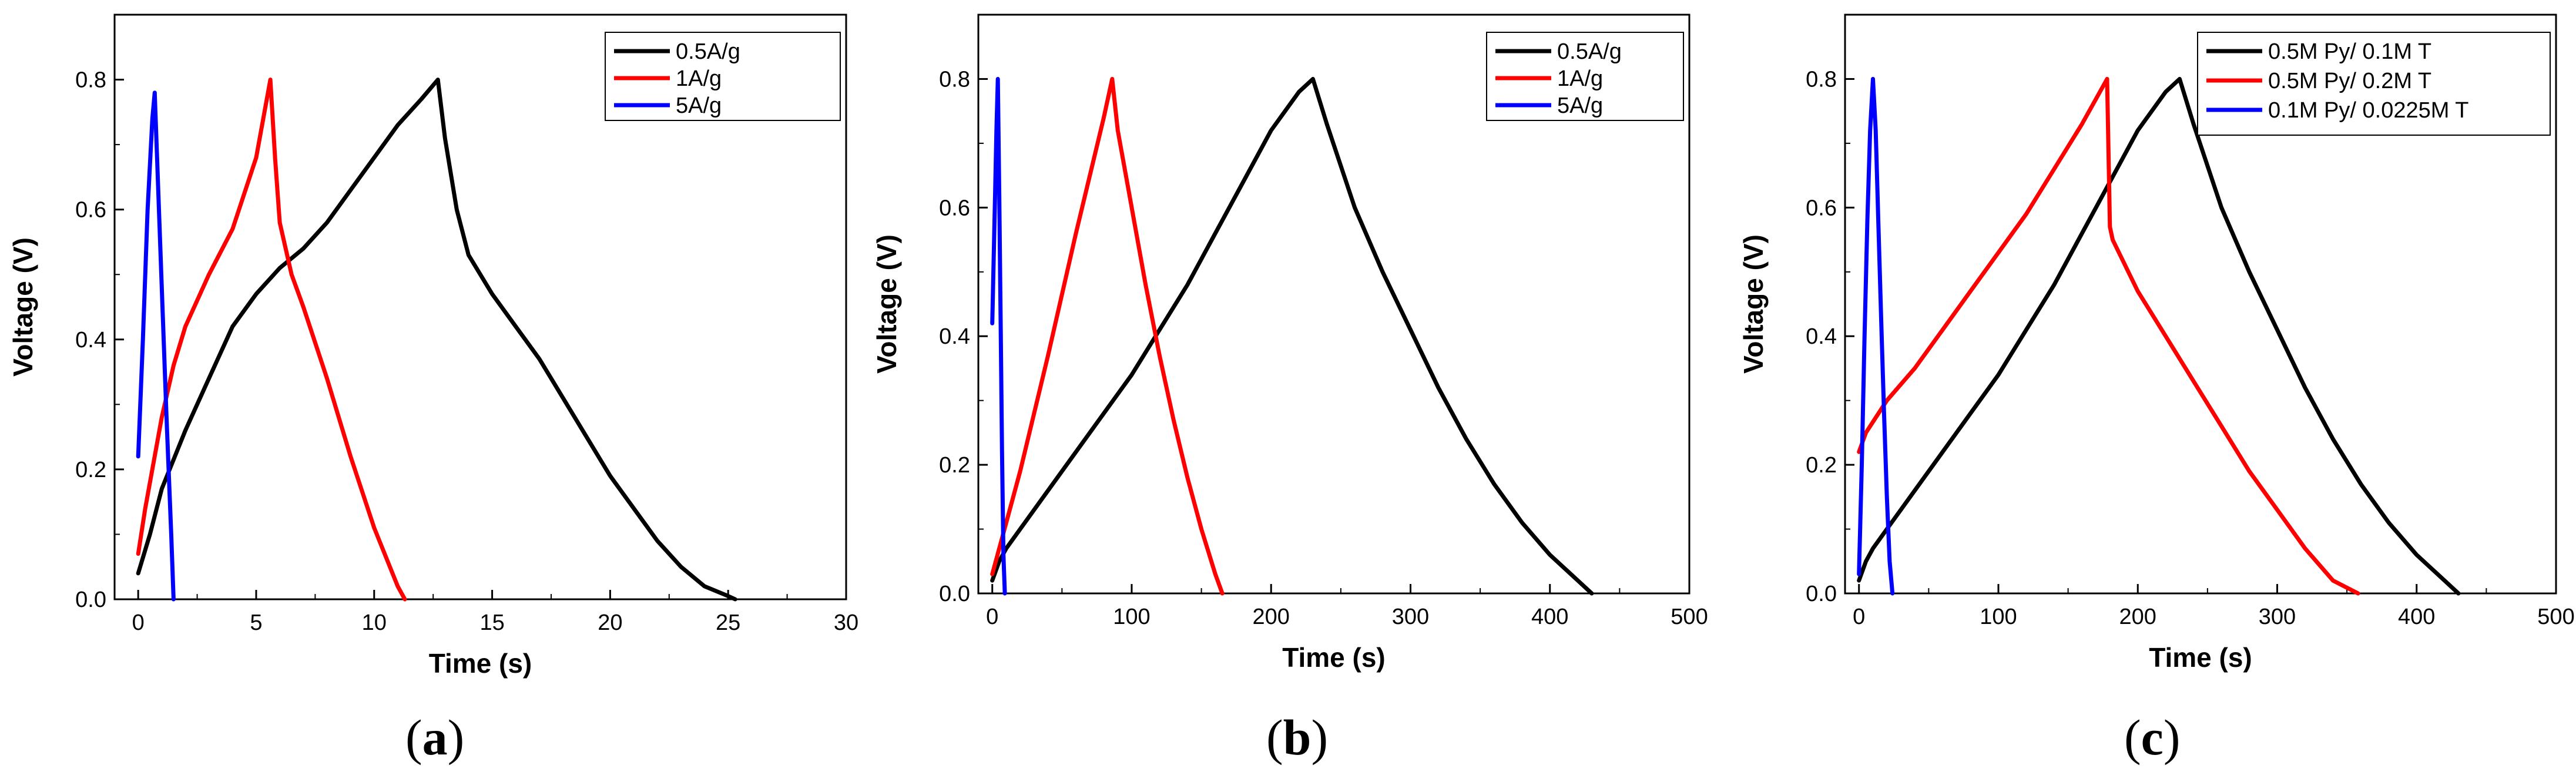 The image size is (2576, 782). I want to click on panel-caption-c: (c), so click(2152, 737).